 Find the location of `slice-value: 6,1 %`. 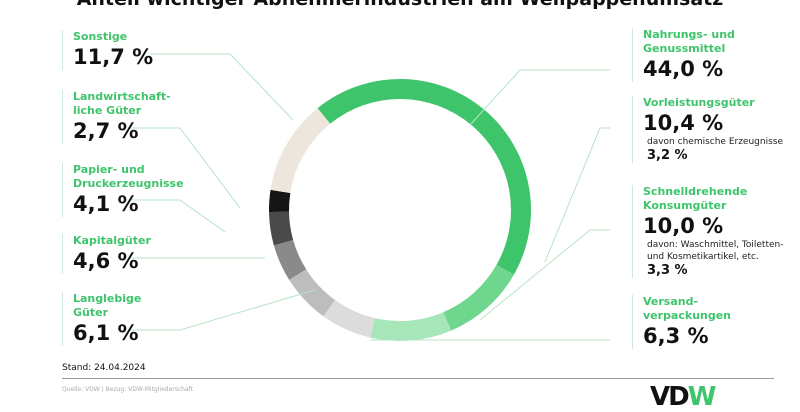

slice-value: 6,1 % is located at coordinates (106, 333).